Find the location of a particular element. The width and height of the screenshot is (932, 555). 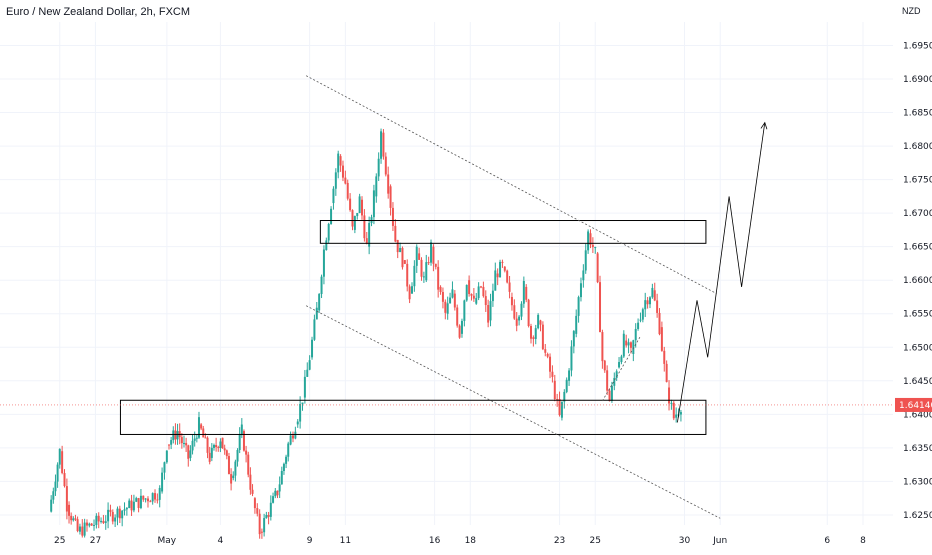

price-tick-label: 1.68000 is located at coordinates (917, 147).